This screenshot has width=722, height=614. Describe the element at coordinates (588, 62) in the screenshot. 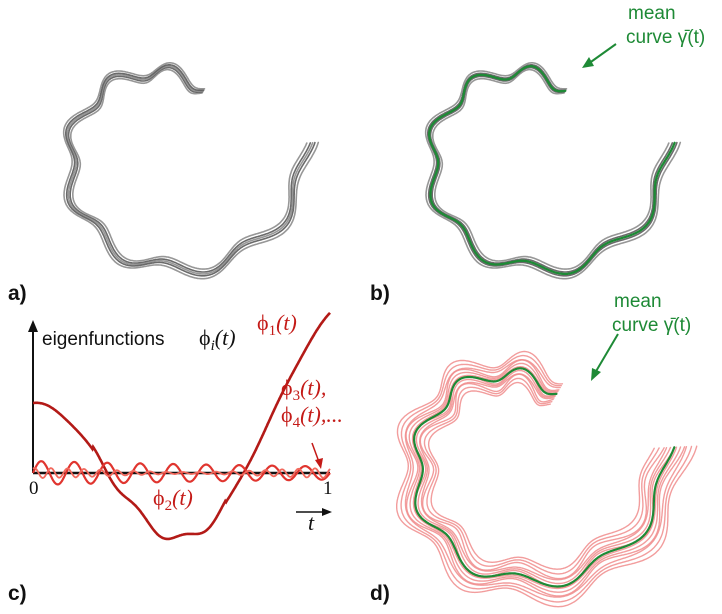

I see `panel-b-annotation-arrowhead` at that location.